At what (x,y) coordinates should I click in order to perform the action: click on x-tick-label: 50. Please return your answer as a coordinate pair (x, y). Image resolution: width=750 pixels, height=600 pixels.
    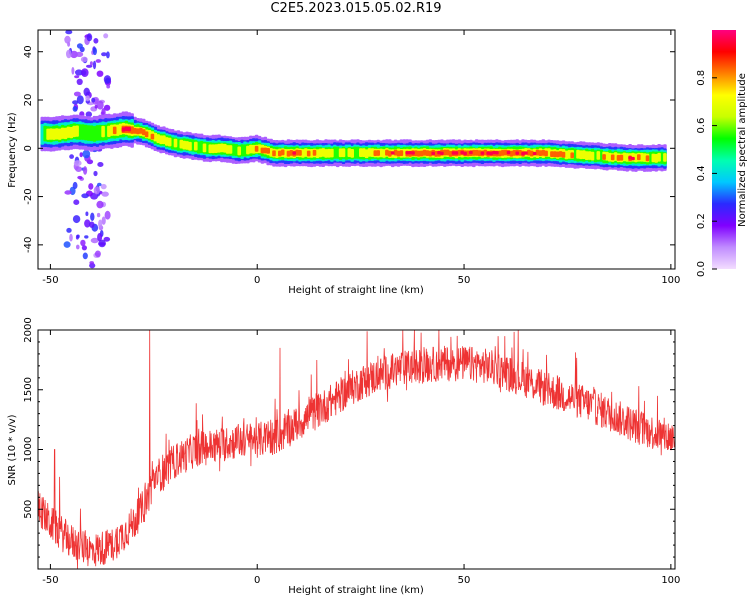
    Looking at the image, I should click on (464, 280).